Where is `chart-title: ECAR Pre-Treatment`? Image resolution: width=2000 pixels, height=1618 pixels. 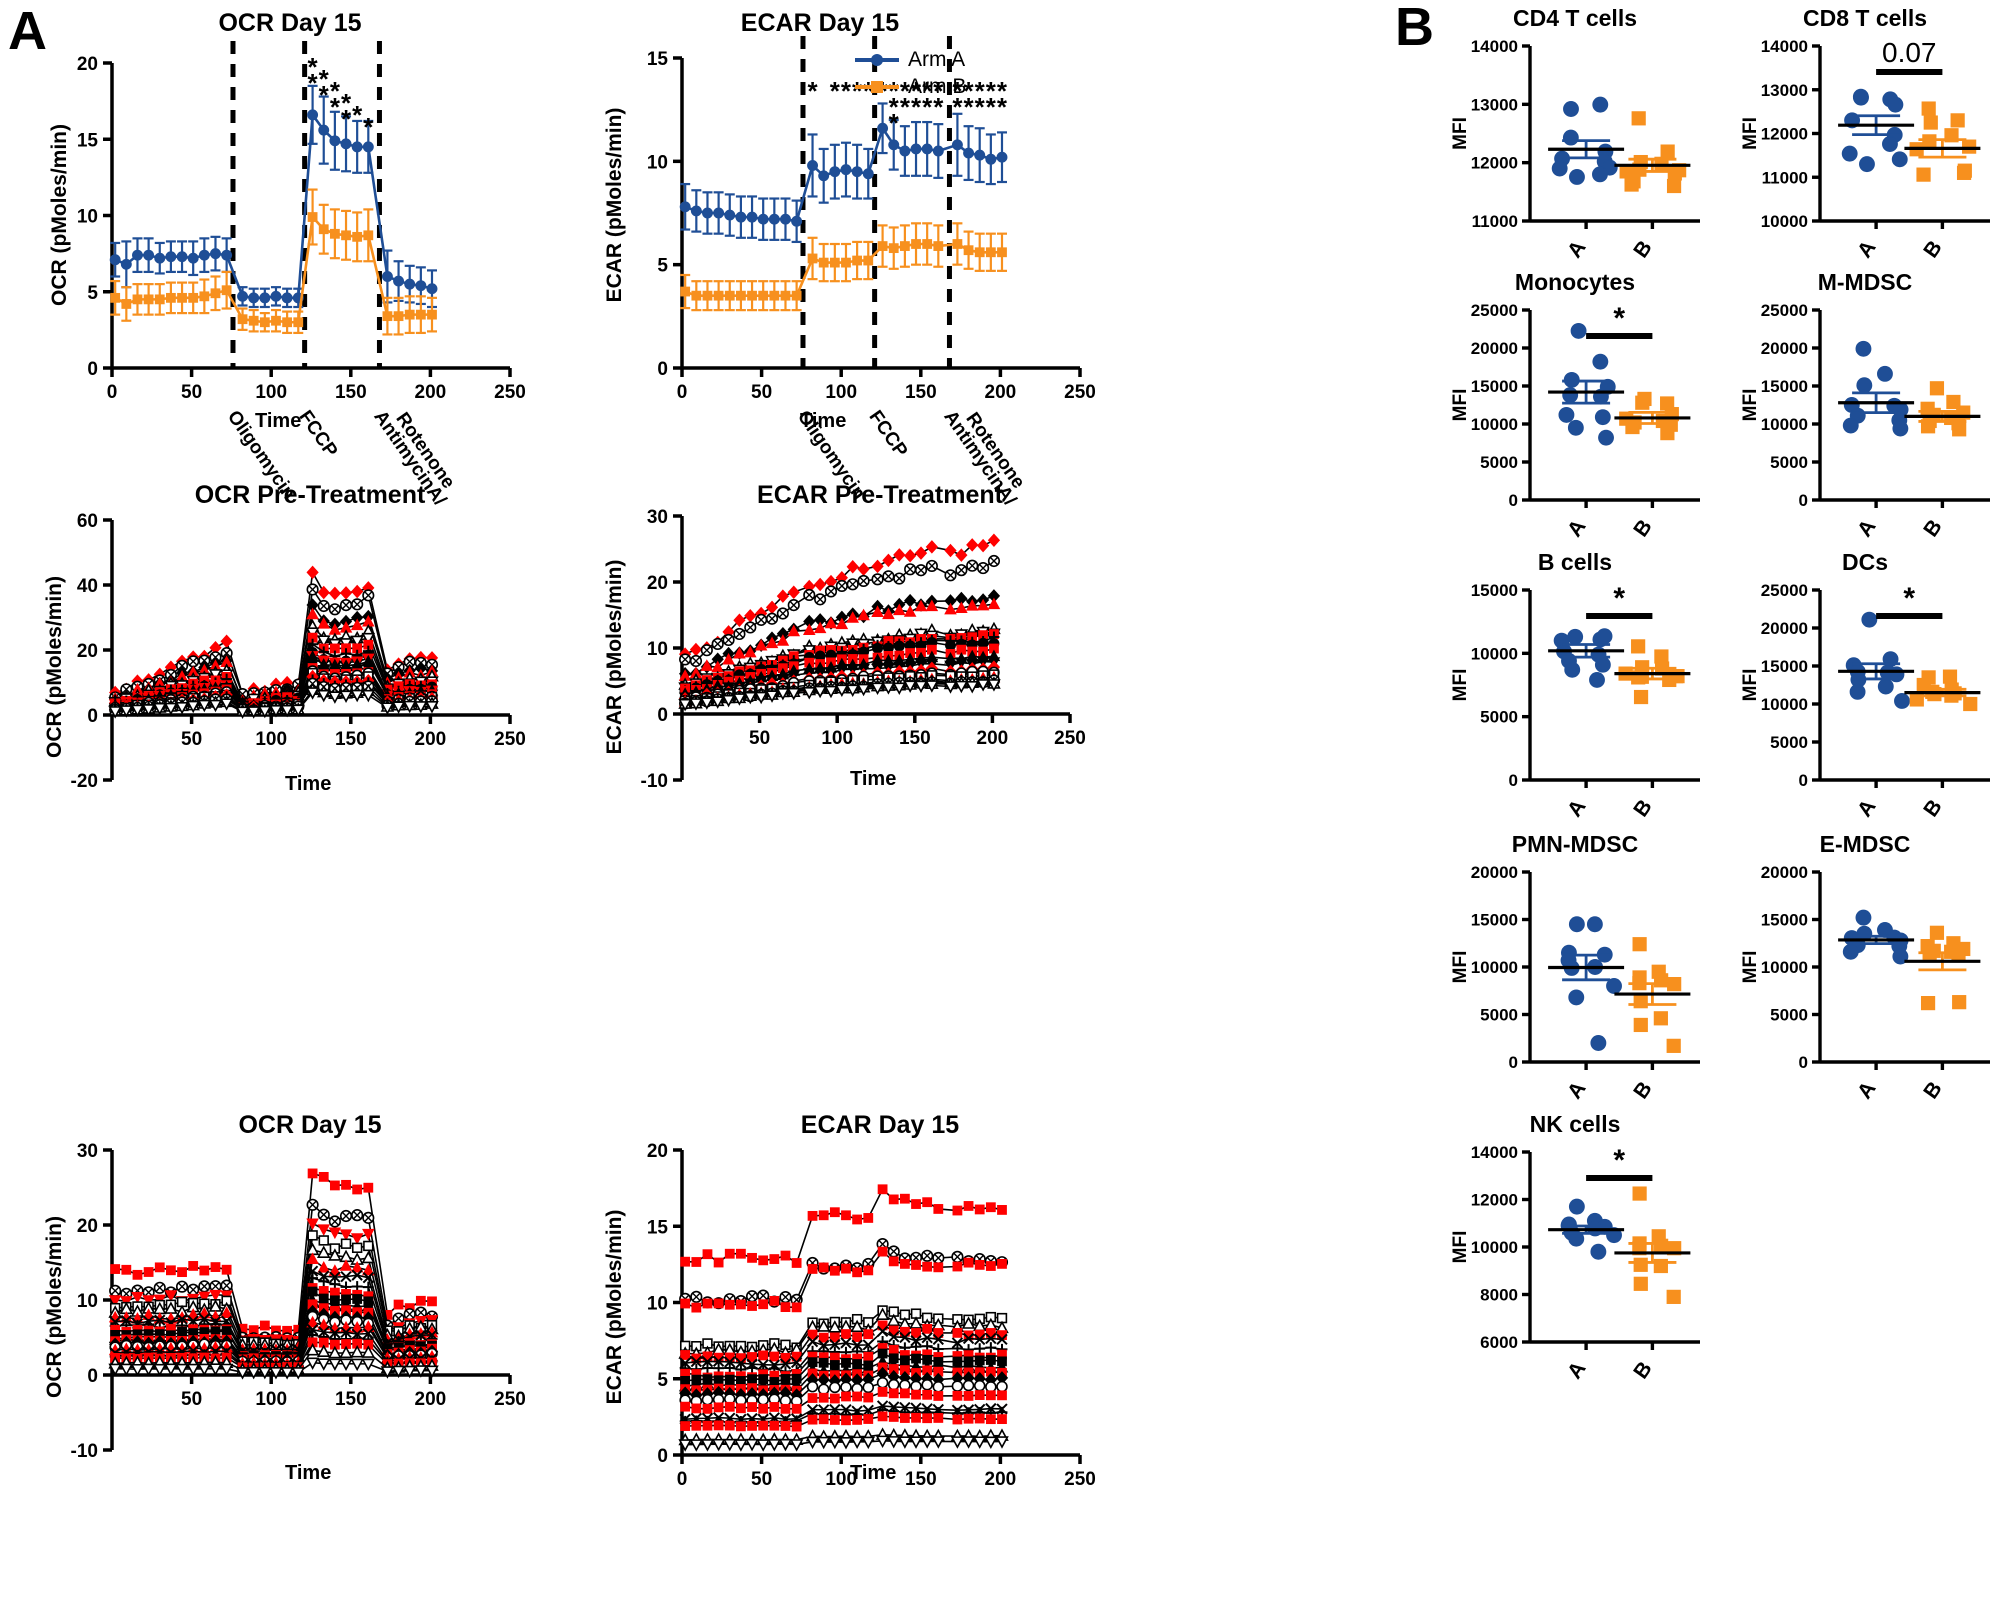 chart-title: ECAR Pre-Treatment is located at coordinates (880, 495).